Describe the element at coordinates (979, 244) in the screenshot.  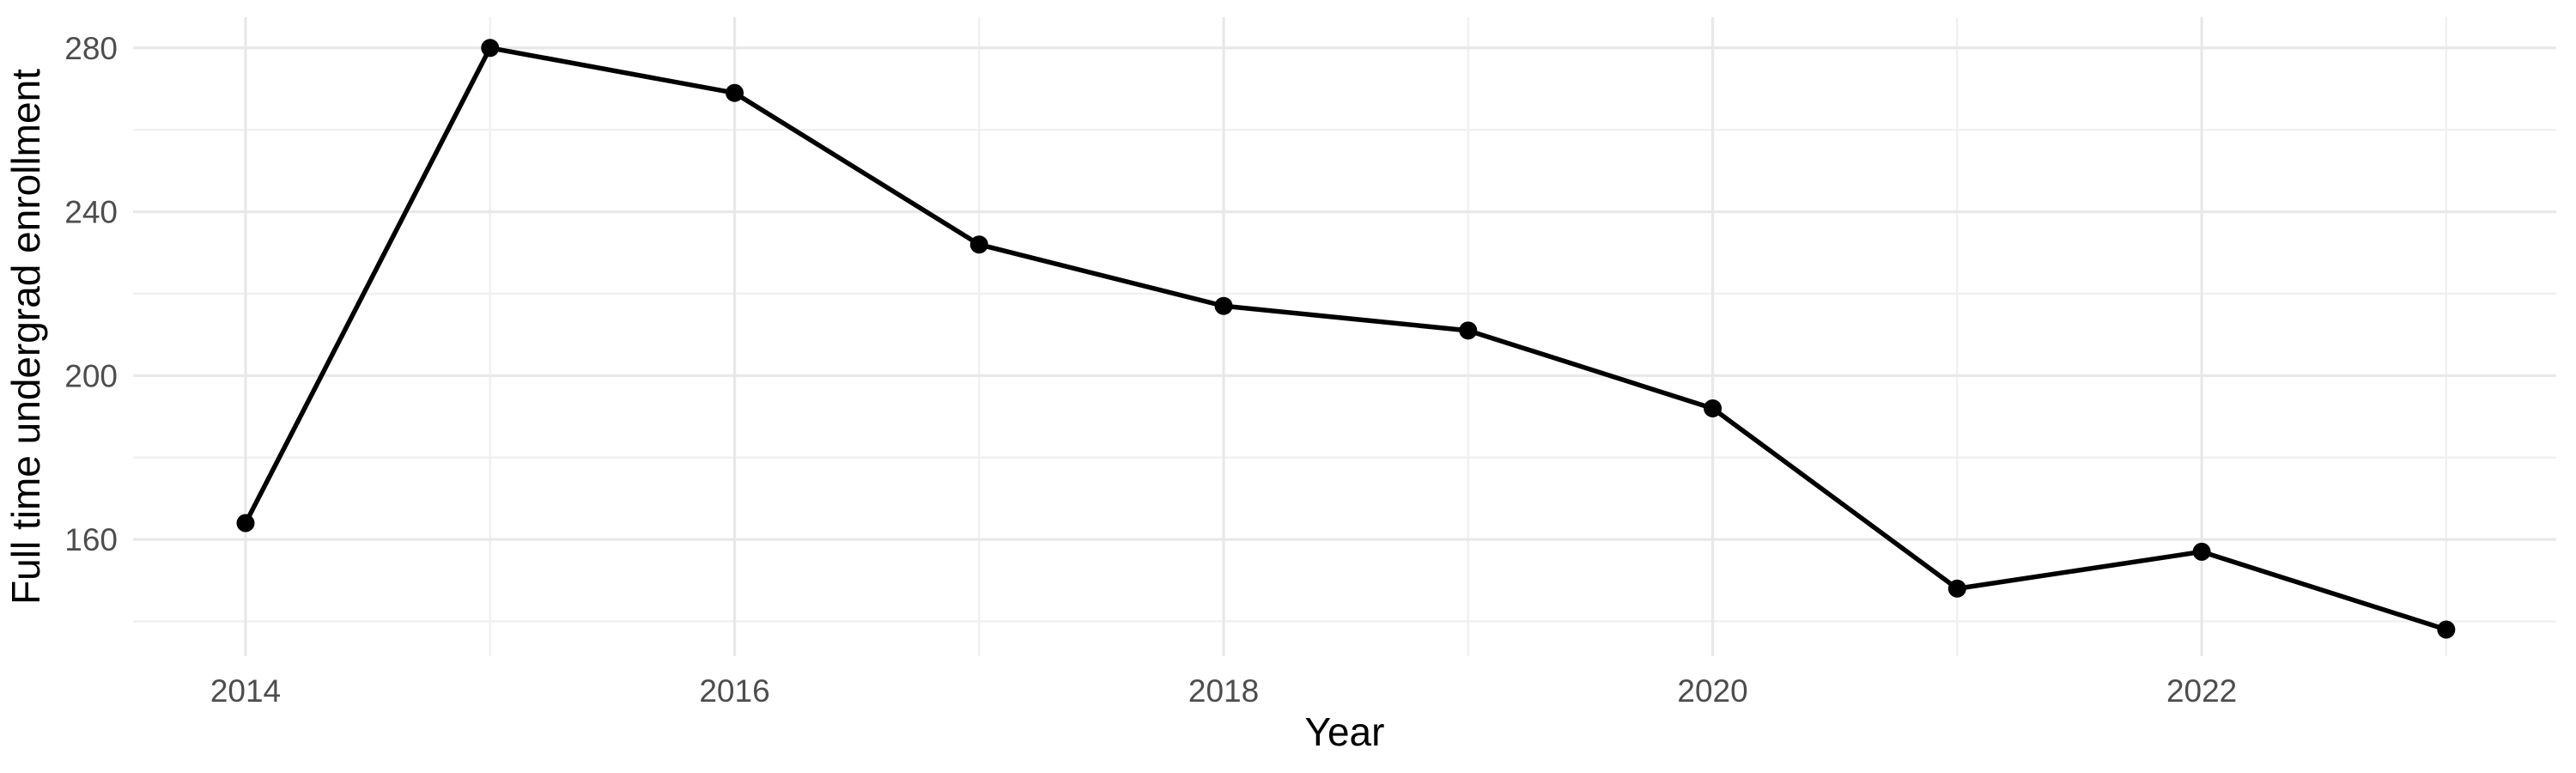
I see `data-point-2017` at that location.